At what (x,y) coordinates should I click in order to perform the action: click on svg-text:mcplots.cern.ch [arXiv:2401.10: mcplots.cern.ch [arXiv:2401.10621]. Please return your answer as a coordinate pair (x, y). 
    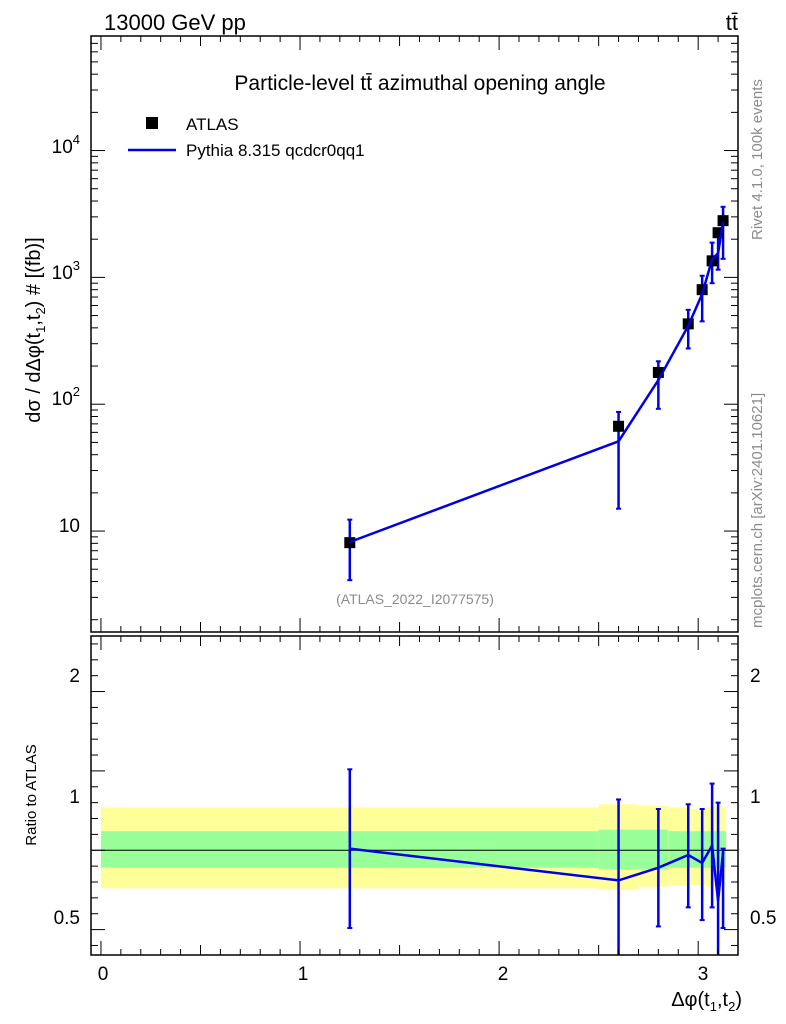
    Looking at the image, I should click on (757, 510).